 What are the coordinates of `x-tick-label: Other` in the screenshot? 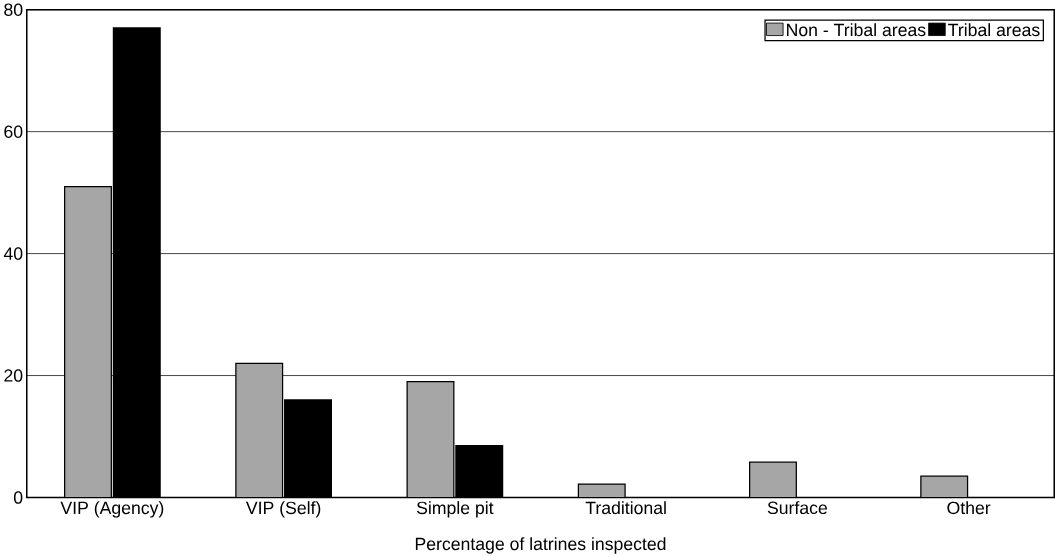 It's located at (969, 508).